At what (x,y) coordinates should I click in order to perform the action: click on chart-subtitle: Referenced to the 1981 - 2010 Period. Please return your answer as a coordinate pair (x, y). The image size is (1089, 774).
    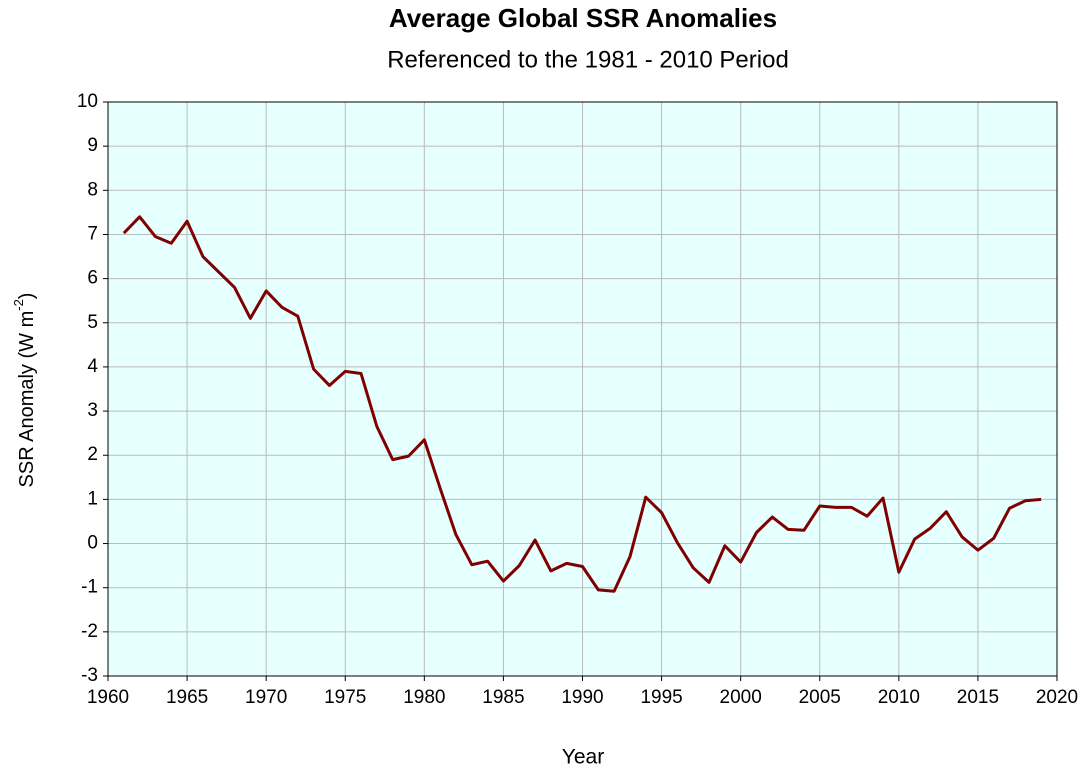
    Looking at the image, I should click on (588, 59).